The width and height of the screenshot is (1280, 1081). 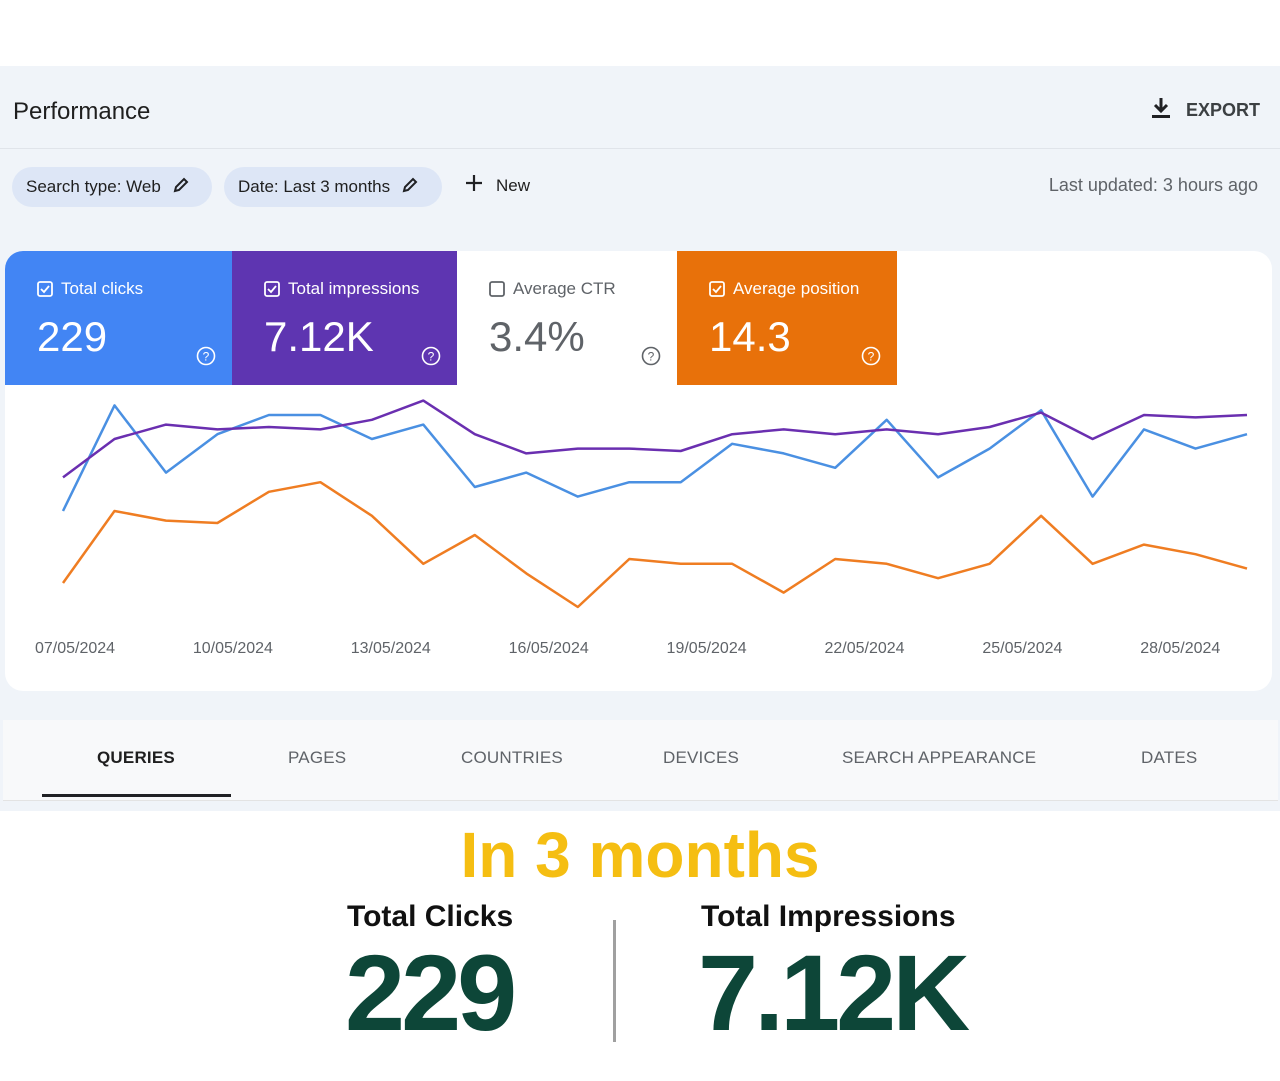 I want to click on tab-queries: QUERIES, so click(x=136, y=757).